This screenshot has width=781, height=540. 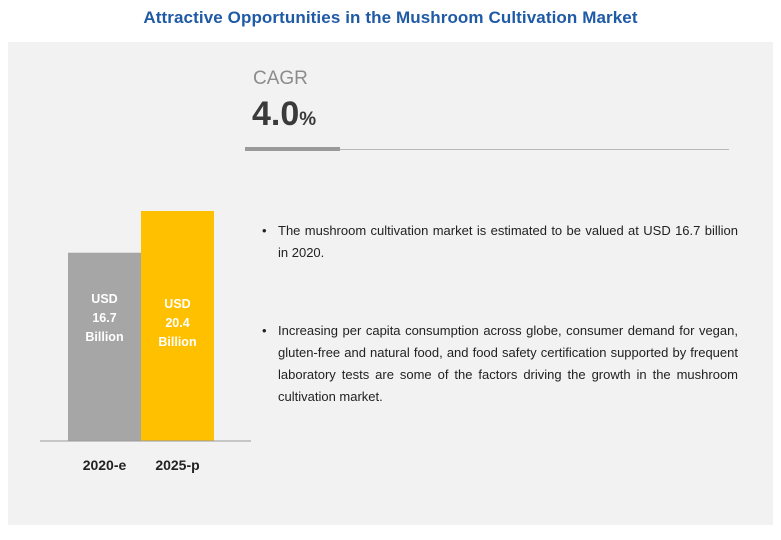 I want to click on bar-data-label: 20.4, so click(x=177, y=323).